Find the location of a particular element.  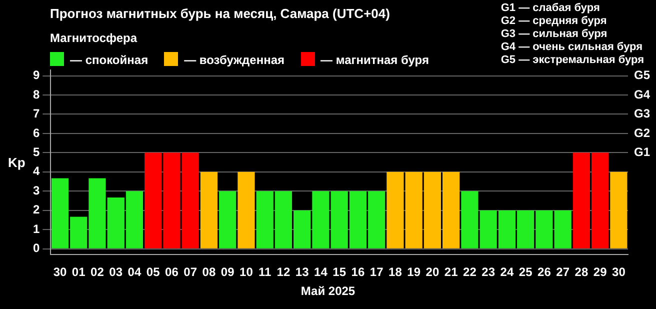

text: G4 — очень сильная буря is located at coordinates (572, 47).